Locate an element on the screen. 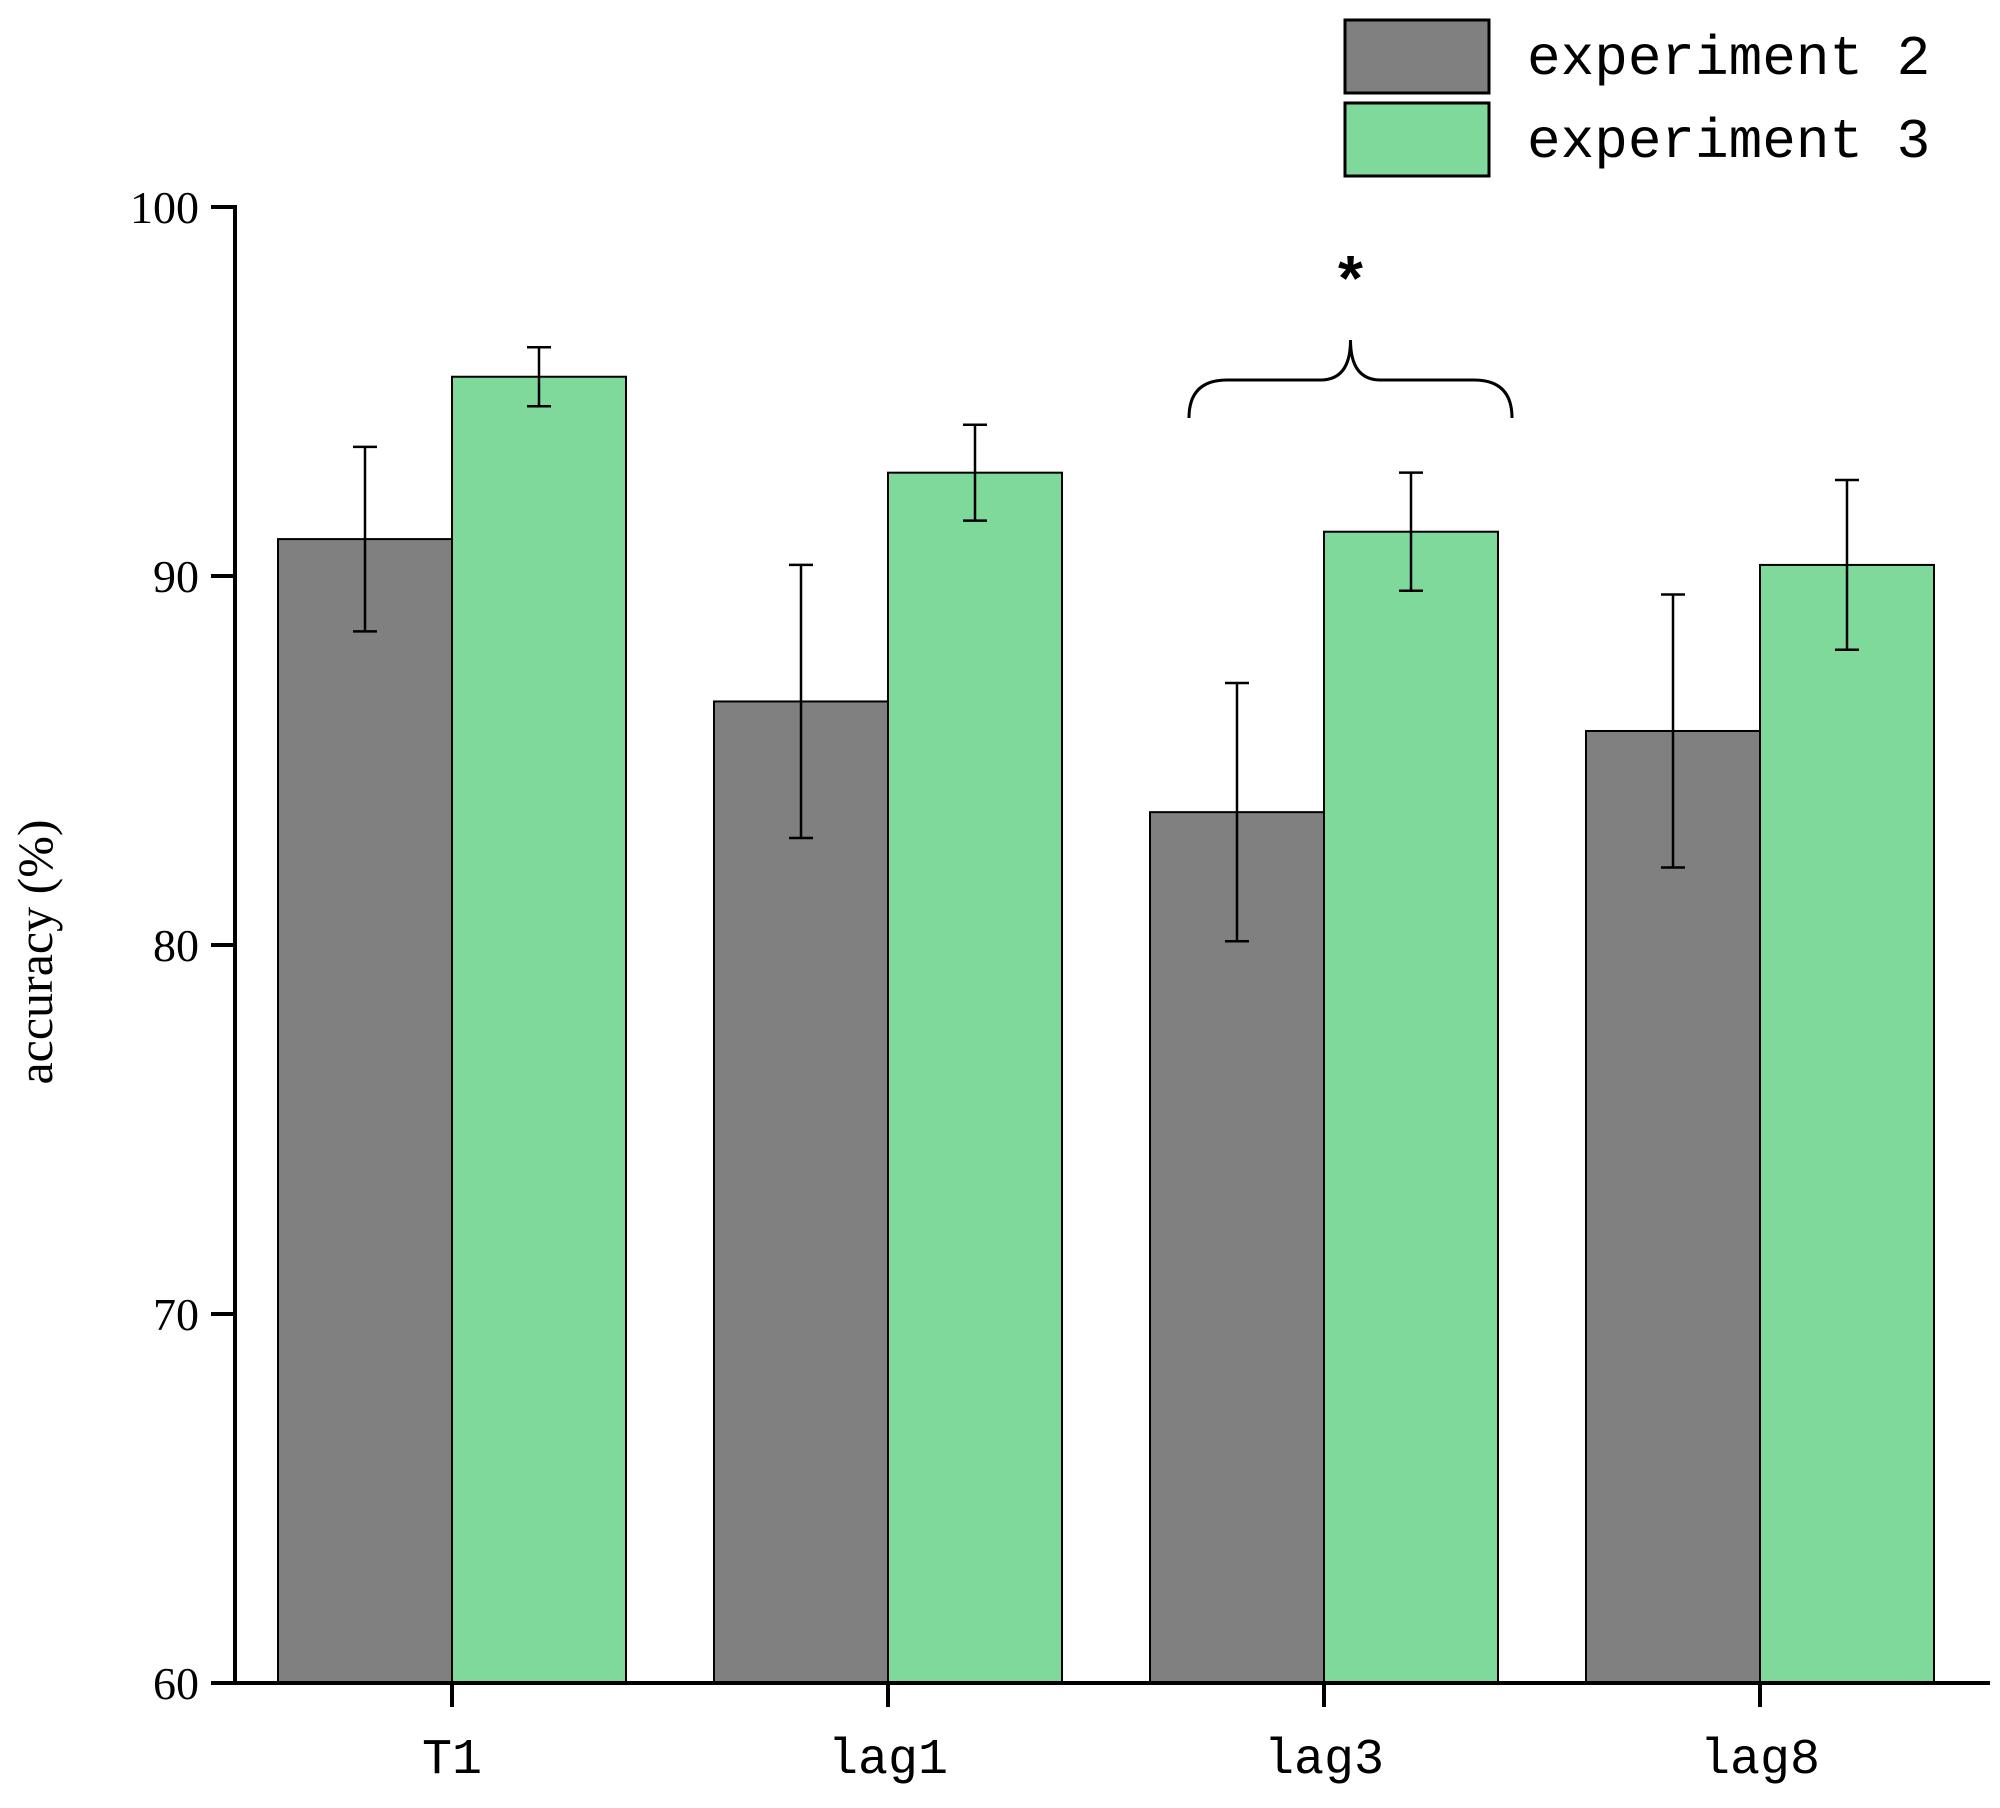  significance-star: * is located at coordinates (1350, 278).